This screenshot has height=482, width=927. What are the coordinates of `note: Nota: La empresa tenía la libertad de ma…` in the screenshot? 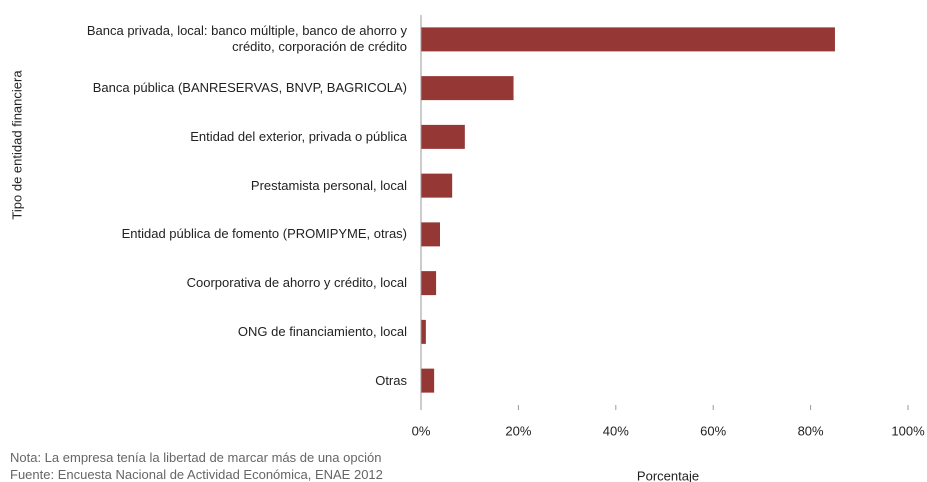 It's located at (196, 457).